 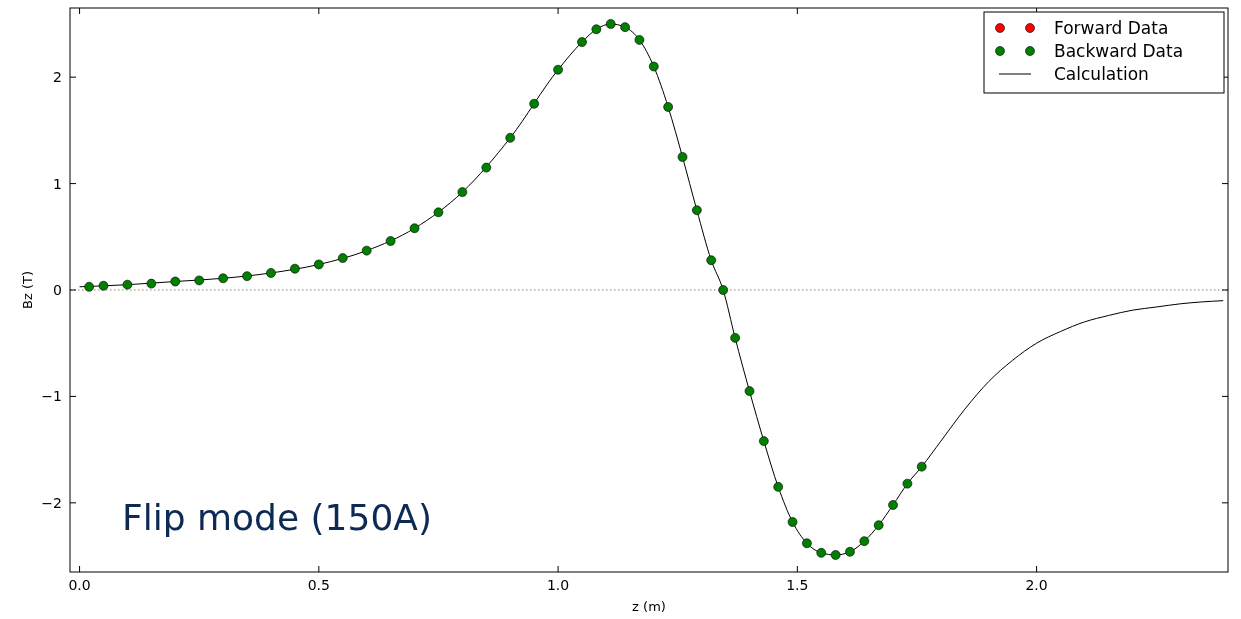 What do you see at coordinates (1101, 74) in the screenshot?
I see `legend-label: Calculation` at bounding box center [1101, 74].